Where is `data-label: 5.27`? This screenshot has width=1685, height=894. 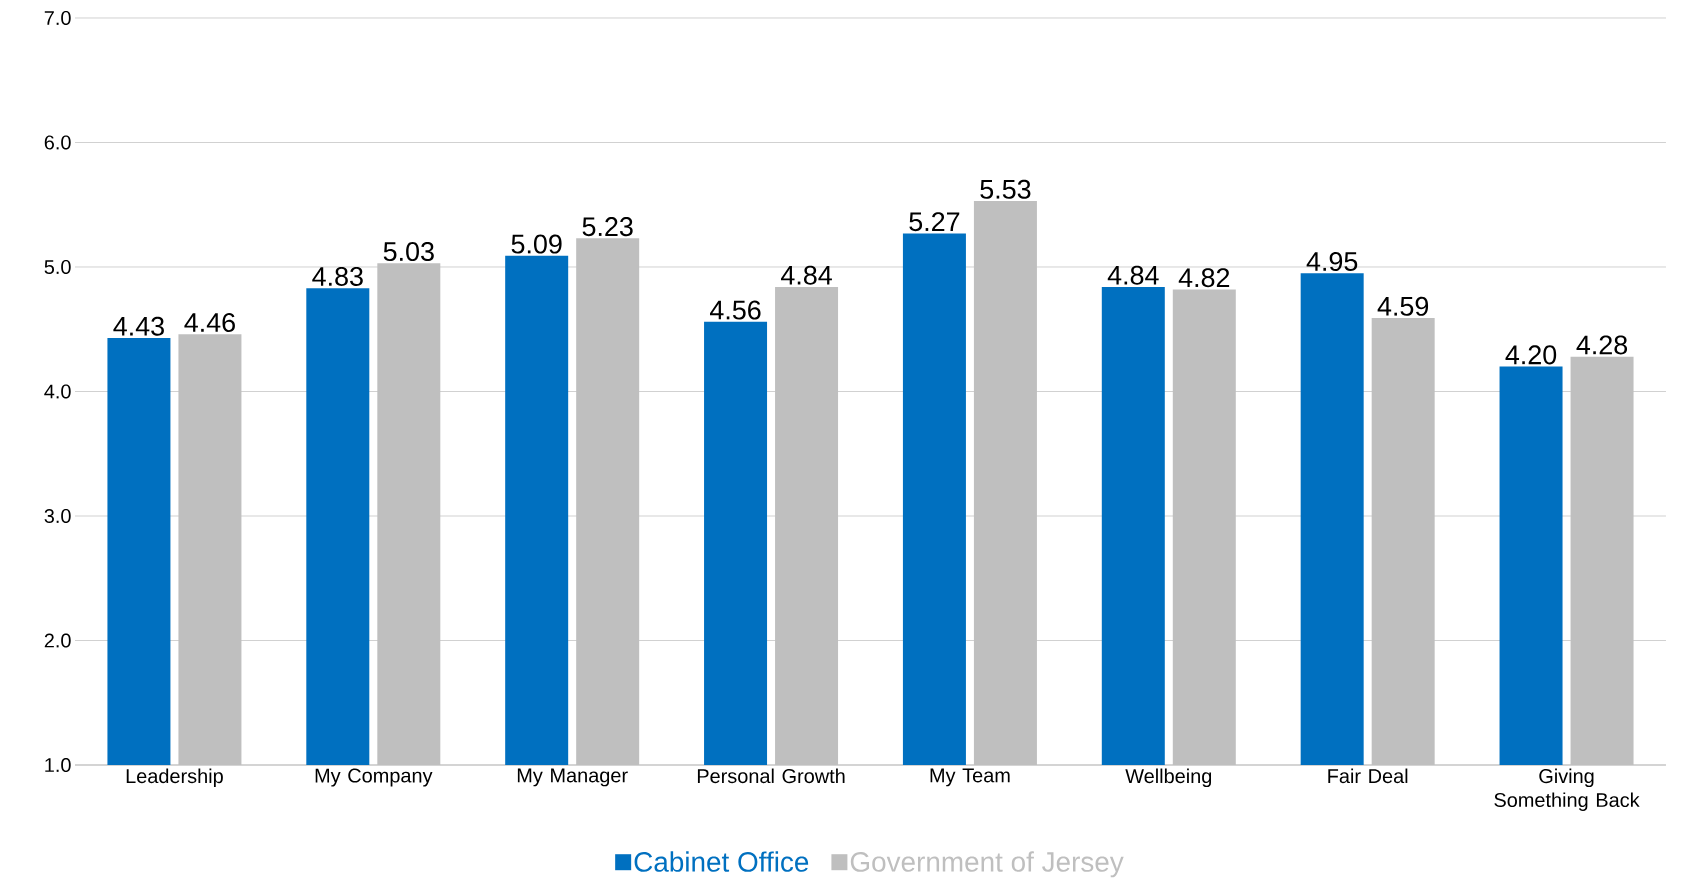 data-label: 5.27 is located at coordinates (934, 222).